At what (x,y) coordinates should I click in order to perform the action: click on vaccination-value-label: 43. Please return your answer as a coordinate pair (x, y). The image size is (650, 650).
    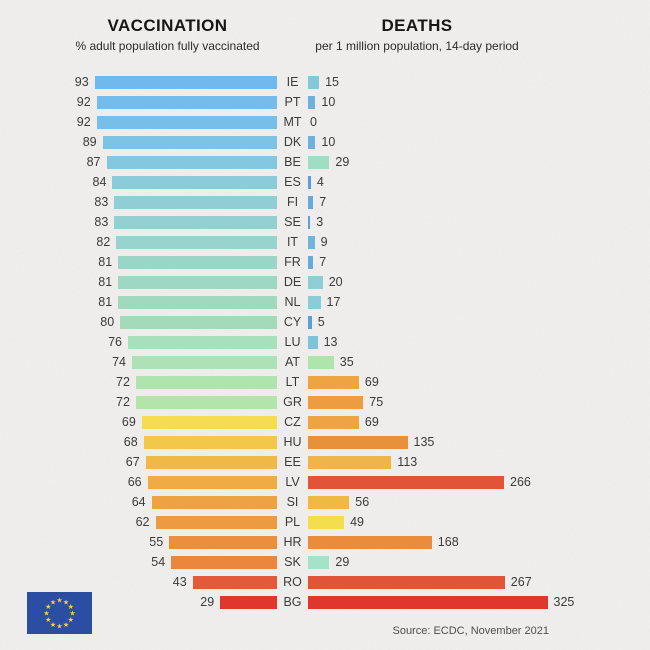
    Looking at the image, I should click on (179, 582).